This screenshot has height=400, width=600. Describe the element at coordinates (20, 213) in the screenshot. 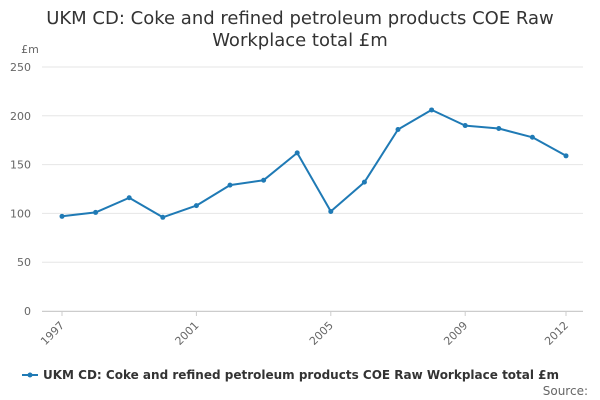

I see `y-tick-label-100: 100` at that location.